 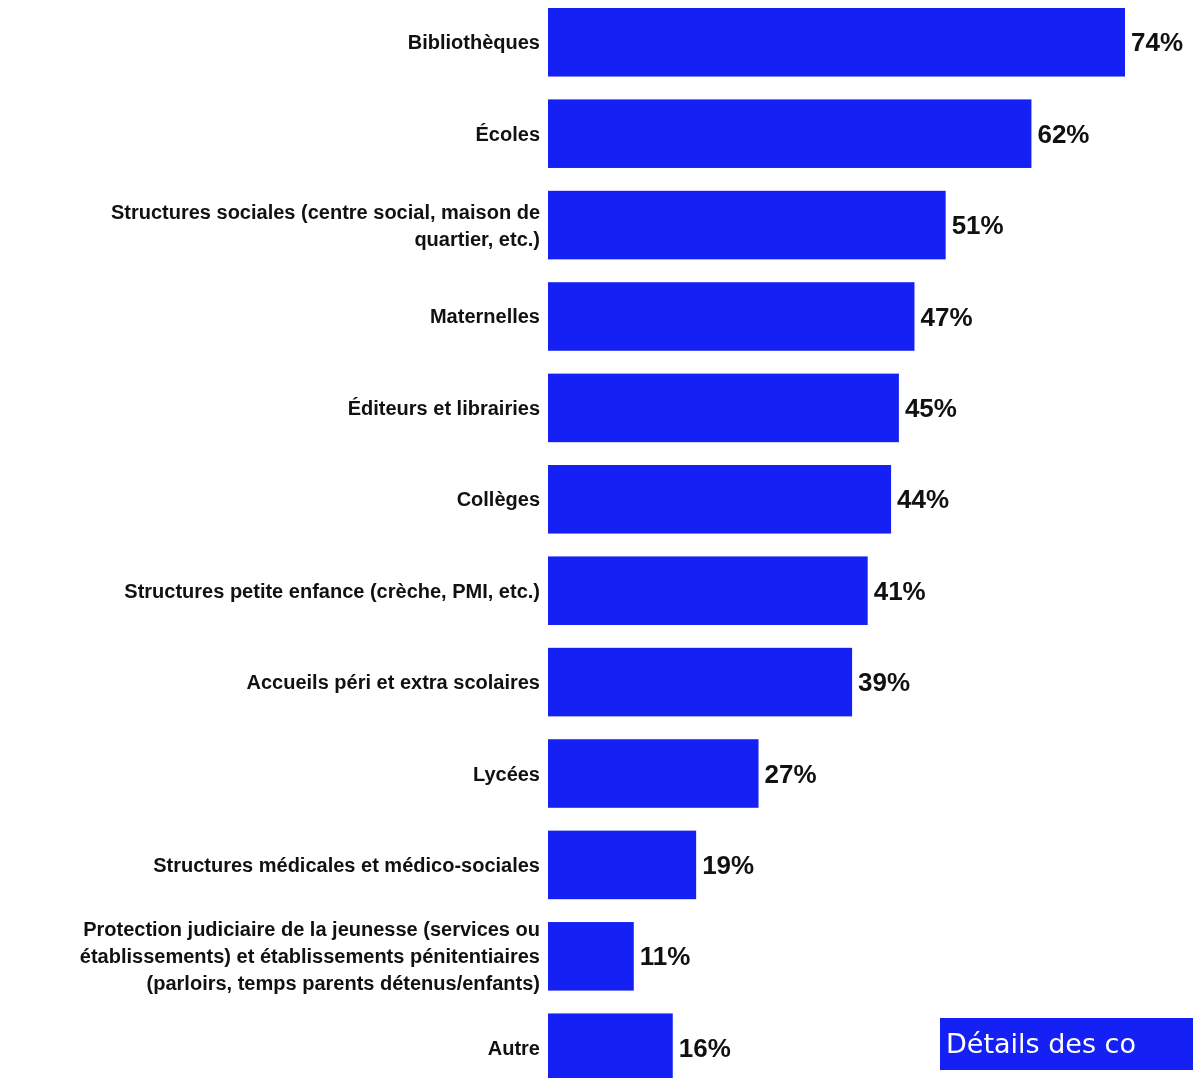 I want to click on y-tick-label: Autre, so click(x=513, y=1047).